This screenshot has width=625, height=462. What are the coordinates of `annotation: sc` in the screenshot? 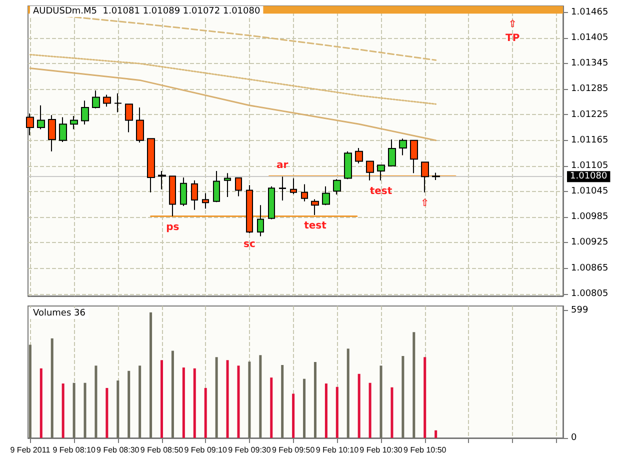 It's located at (250, 244).